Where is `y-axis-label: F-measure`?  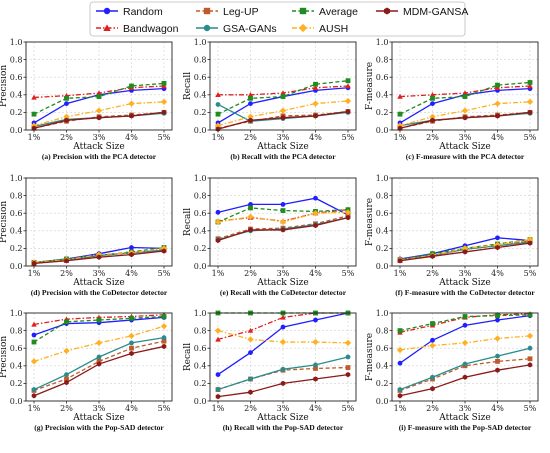
y-axis-label: F-measure is located at coordinates (370, 222).